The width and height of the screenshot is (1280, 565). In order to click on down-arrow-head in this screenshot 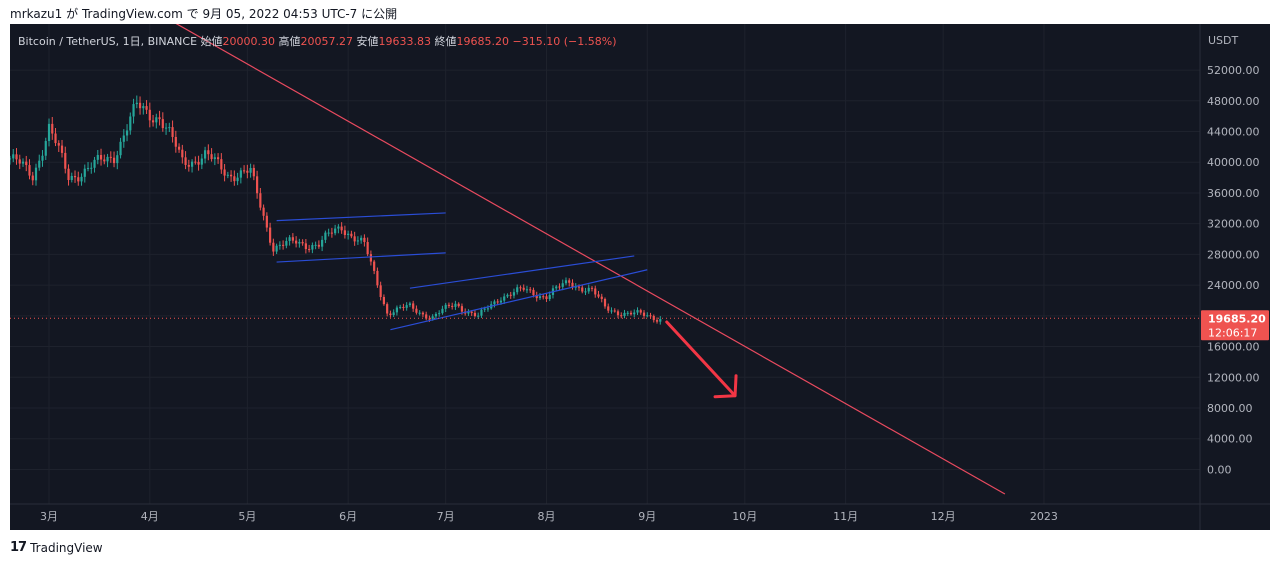, I will do `click(725, 386)`.